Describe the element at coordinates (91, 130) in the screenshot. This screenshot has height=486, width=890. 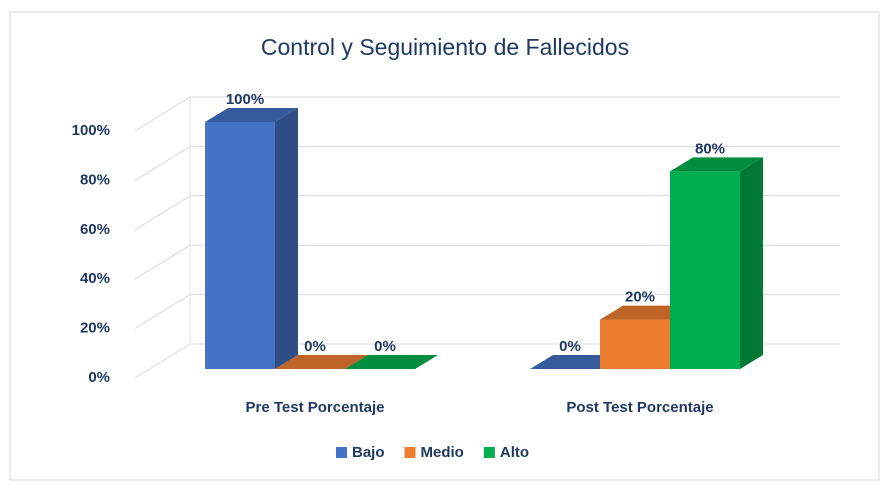
I see `y-tick-label: 100%` at that location.